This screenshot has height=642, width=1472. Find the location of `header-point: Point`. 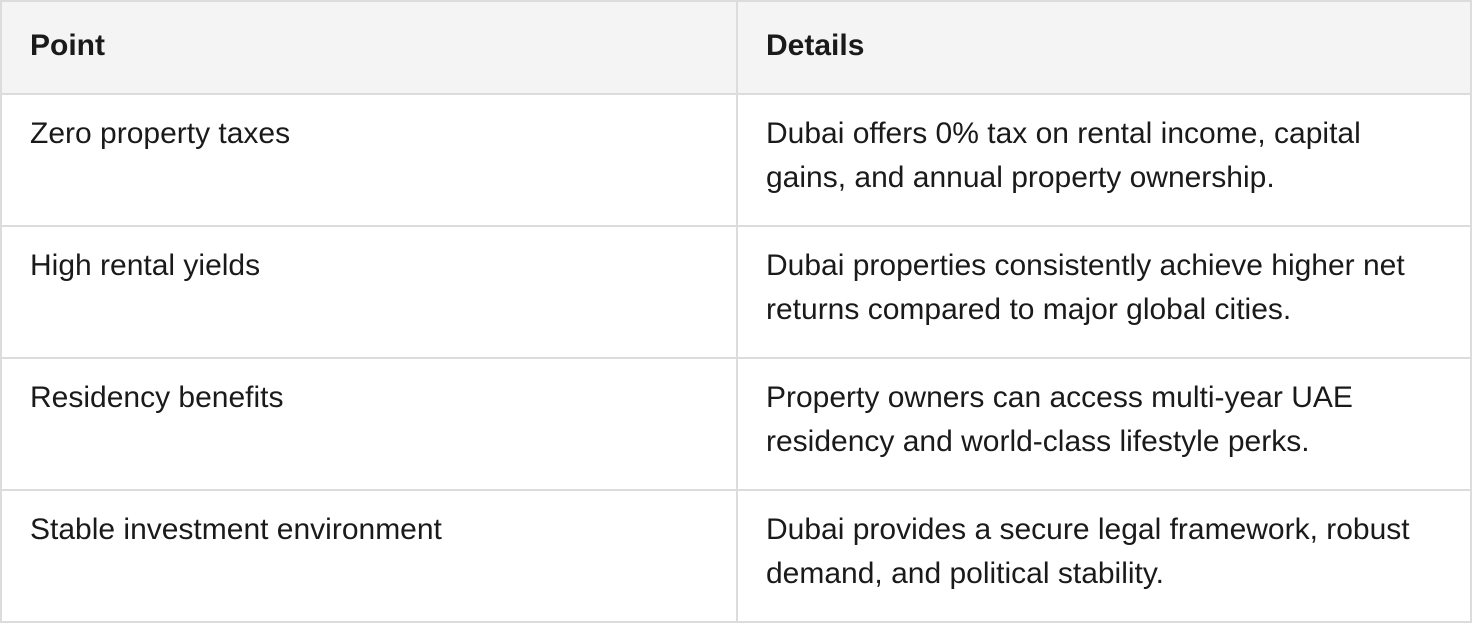

header-point: Point is located at coordinates (369, 47).